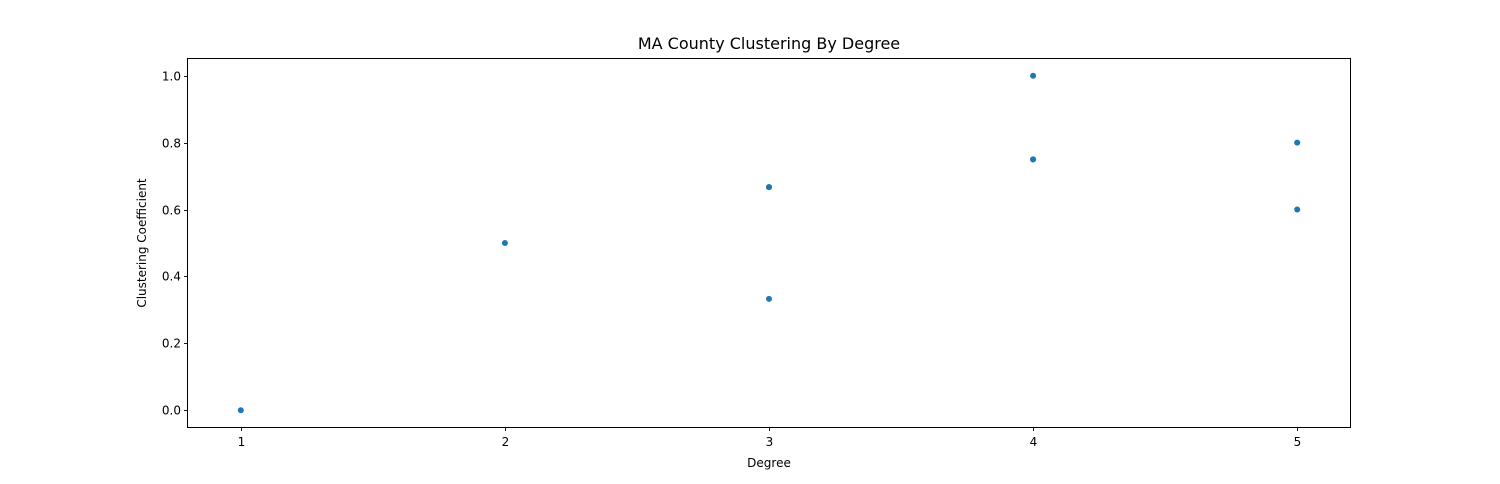 This screenshot has width=1500, height=484. What do you see at coordinates (769, 463) in the screenshot?
I see `x-axis-label: Degree` at bounding box center [769, 463].